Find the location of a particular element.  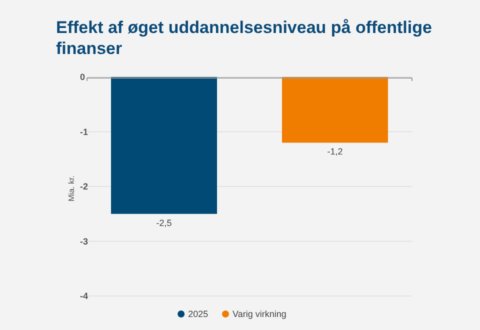

data-label: -2,5 is located at coordinates (164, 223).